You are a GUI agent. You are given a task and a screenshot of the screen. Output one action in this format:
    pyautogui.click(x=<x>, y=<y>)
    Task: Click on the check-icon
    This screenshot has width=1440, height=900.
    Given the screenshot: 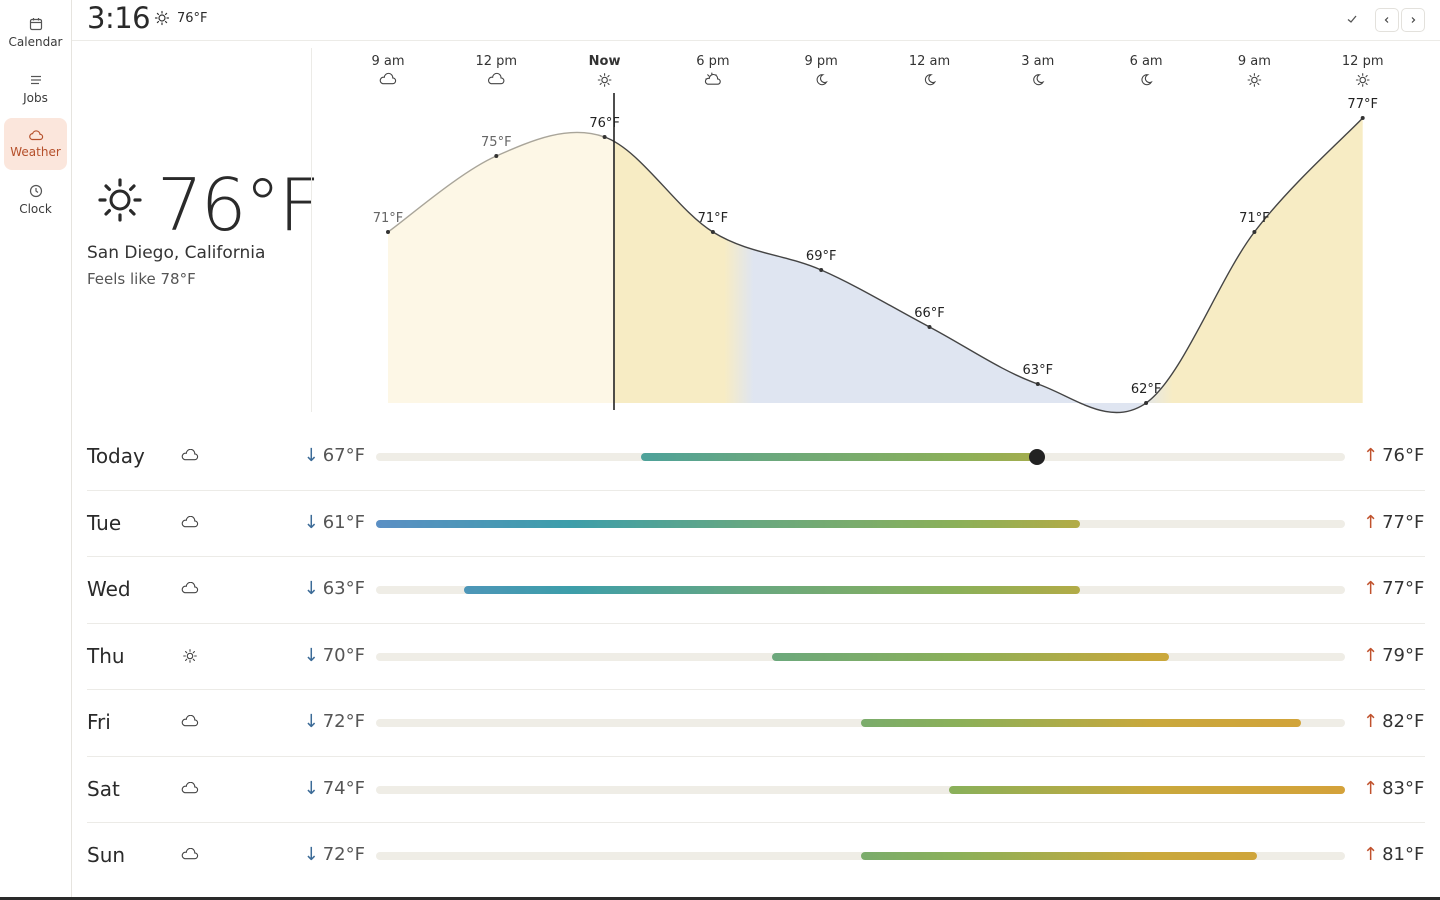 What is the action you would take?
    pyautogui.click(x=1352, y=19)
    